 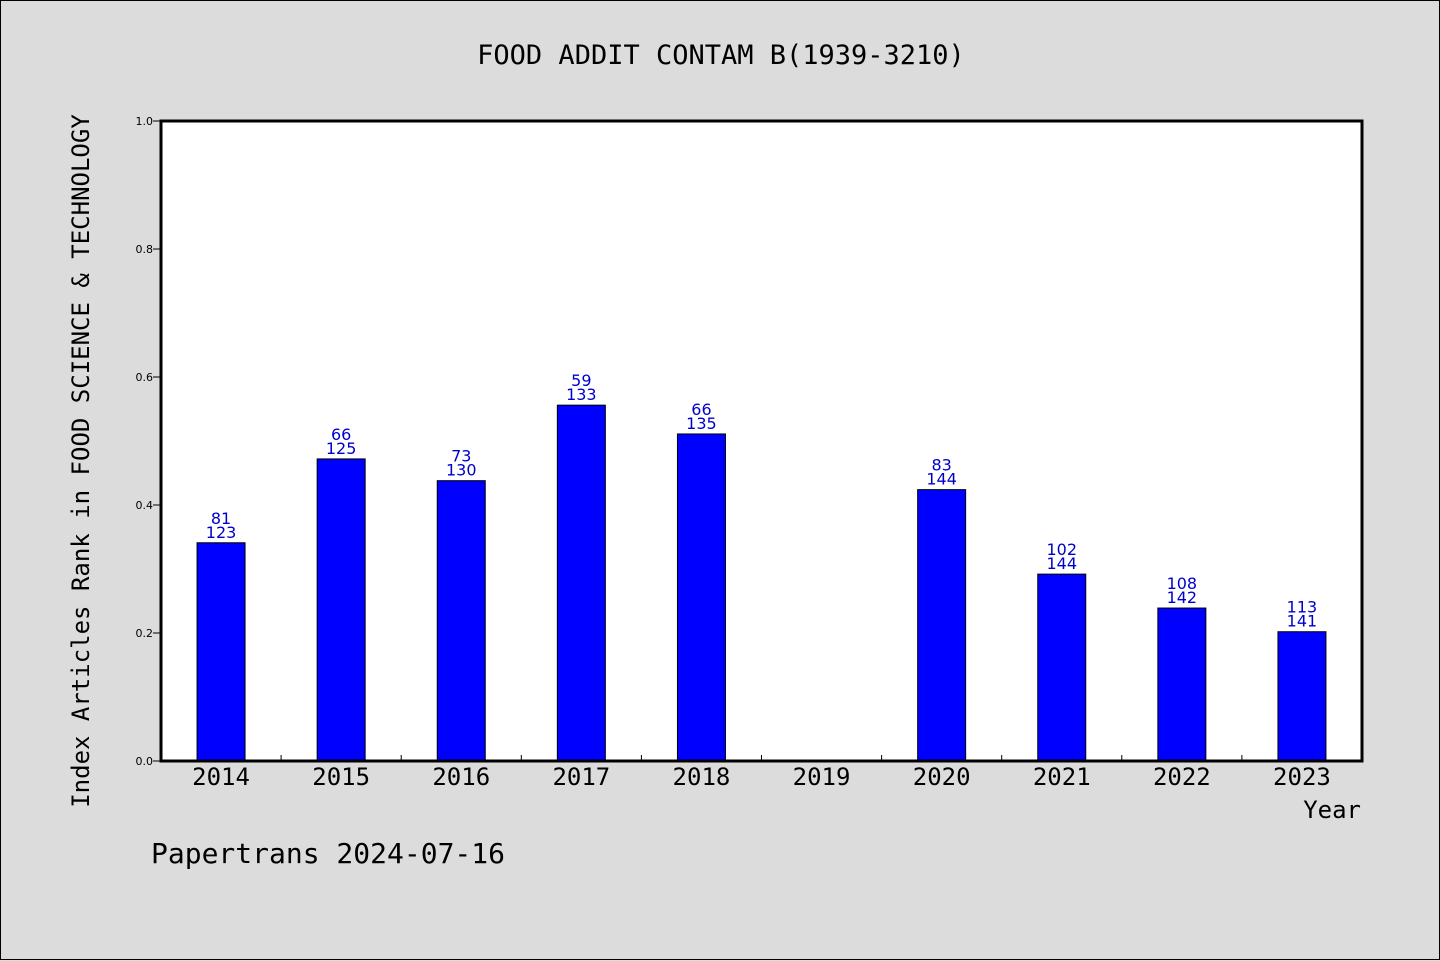 I want to click on bar-rank-label-2015: 66, so click(x=341, y=434).